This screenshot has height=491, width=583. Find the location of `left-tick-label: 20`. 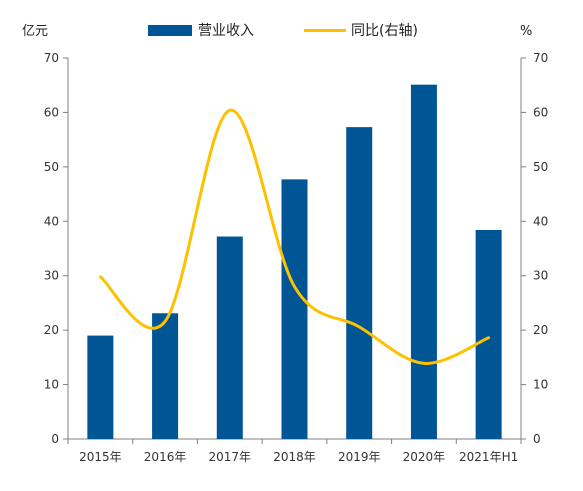

left-tick-label: 20 is located at coordinates (51, 330).